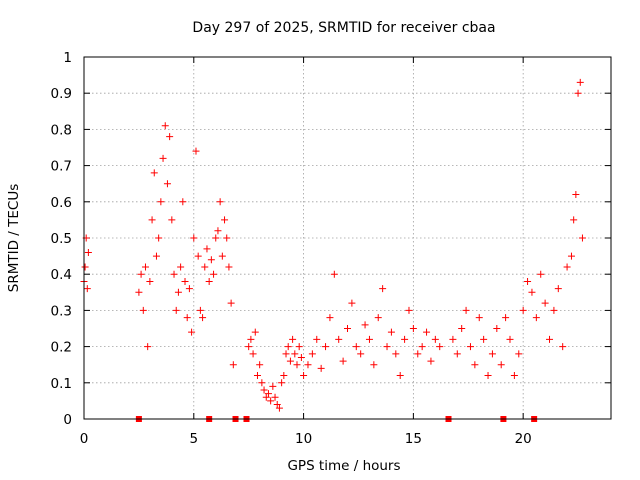 The width and height of the screenshot is (640, 480). What do you see at coordinates (61, 348) in the screenshot?
I see `y-tick-label: 0.2` at bounding box center [61, 348].